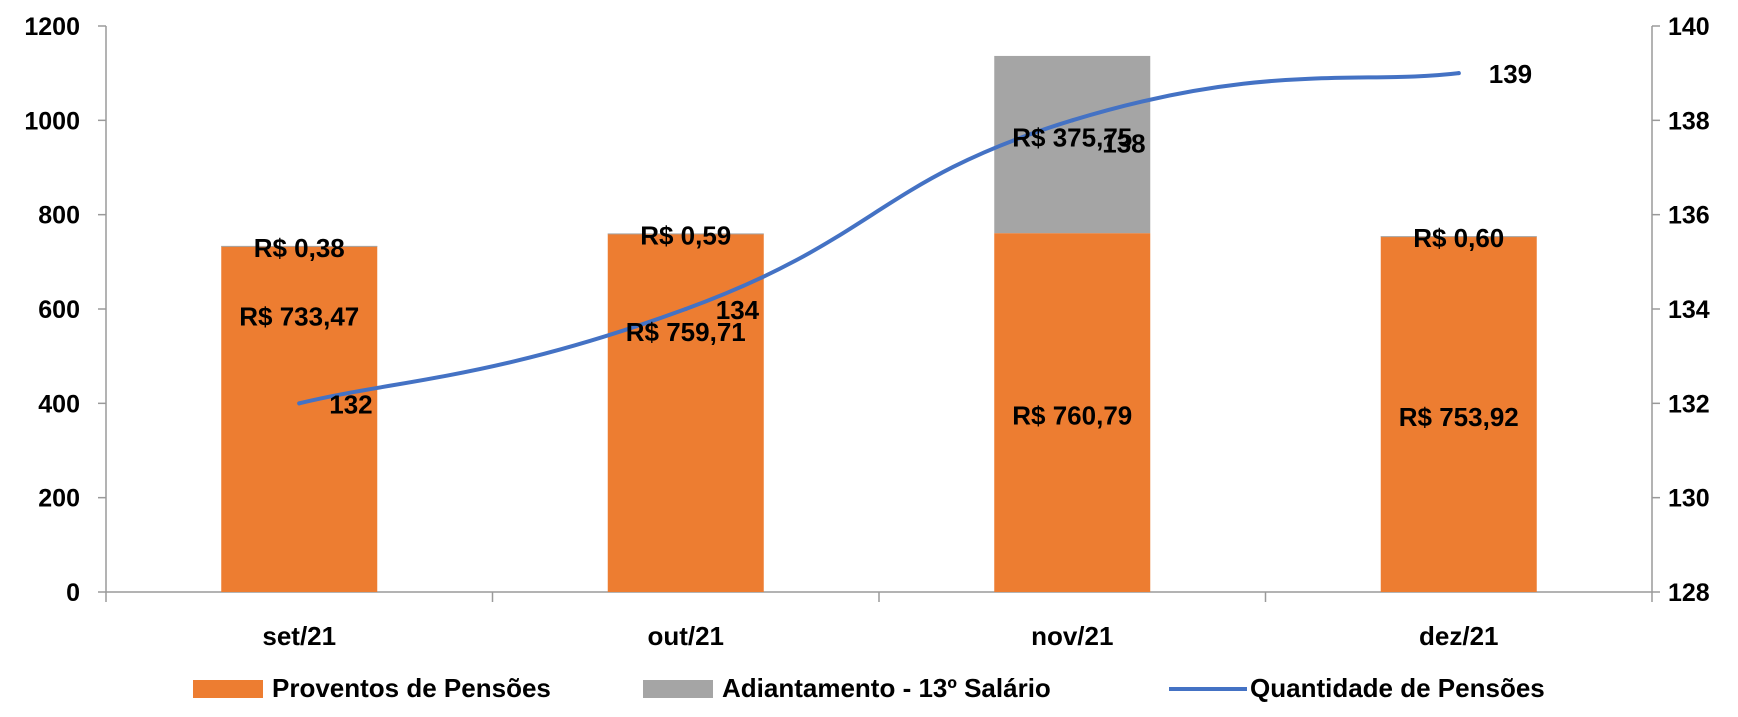 Image resolution: width=1738 pixels, height=717 pixels. What do you see at coordinates (1689, 216) in the screenshot?
I see `right-tick-label: 136` at bounding box center [1689, 216].